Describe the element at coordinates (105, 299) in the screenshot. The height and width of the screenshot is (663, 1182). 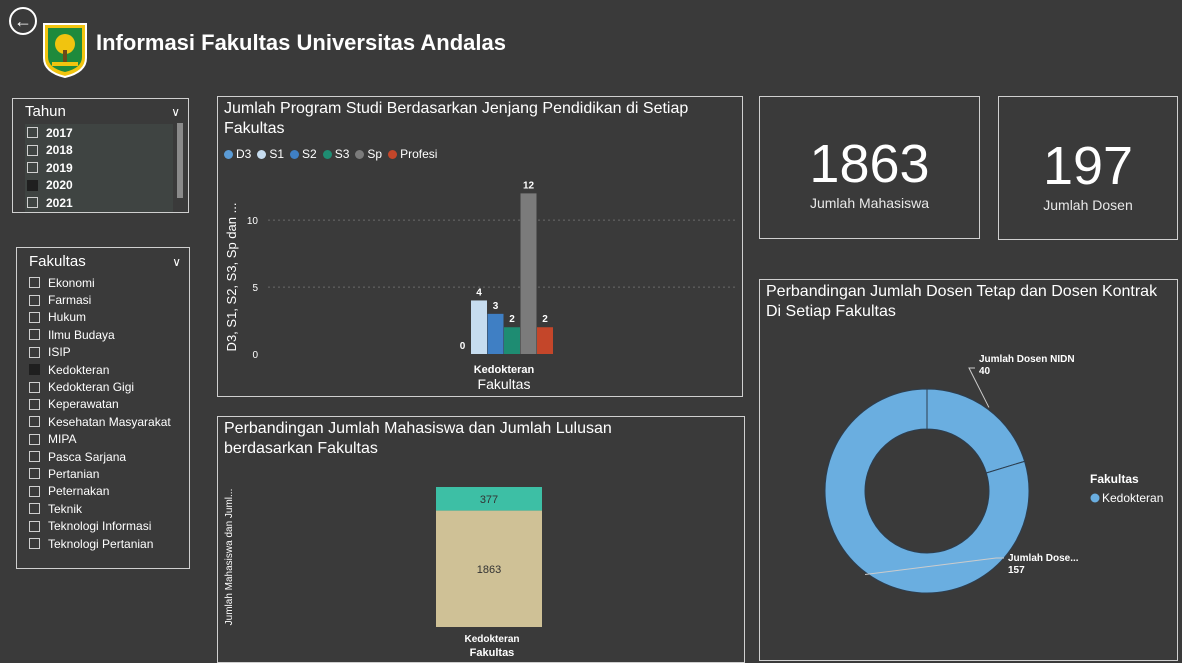
I see `slicer-item-farmasi: Farmasi` at that location.